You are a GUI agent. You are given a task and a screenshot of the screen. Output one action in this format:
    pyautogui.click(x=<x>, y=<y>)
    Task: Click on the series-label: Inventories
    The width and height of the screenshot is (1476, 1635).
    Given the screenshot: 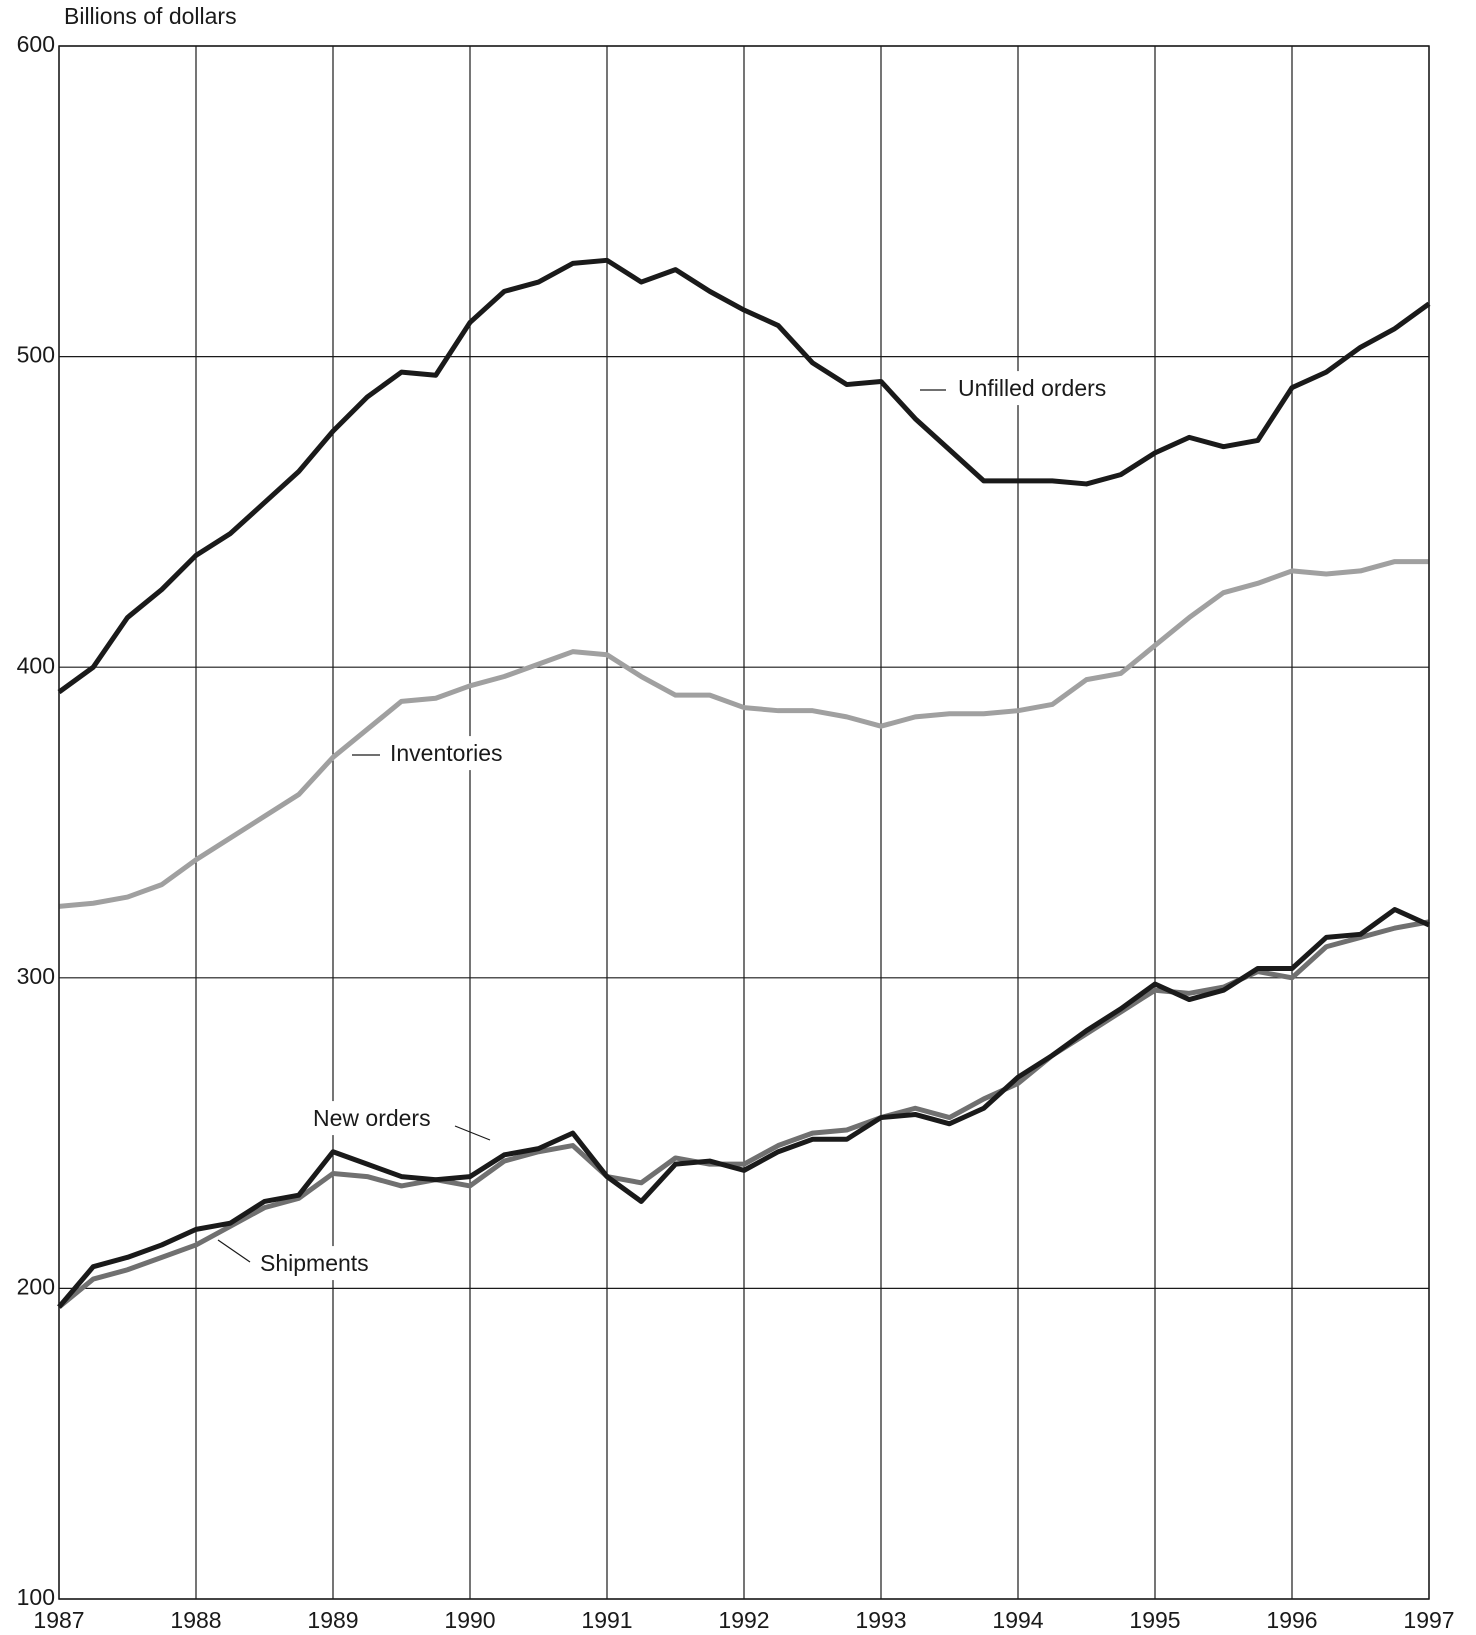 What is the action you would take?
    pyautogui.click(x=446, y=753)
    